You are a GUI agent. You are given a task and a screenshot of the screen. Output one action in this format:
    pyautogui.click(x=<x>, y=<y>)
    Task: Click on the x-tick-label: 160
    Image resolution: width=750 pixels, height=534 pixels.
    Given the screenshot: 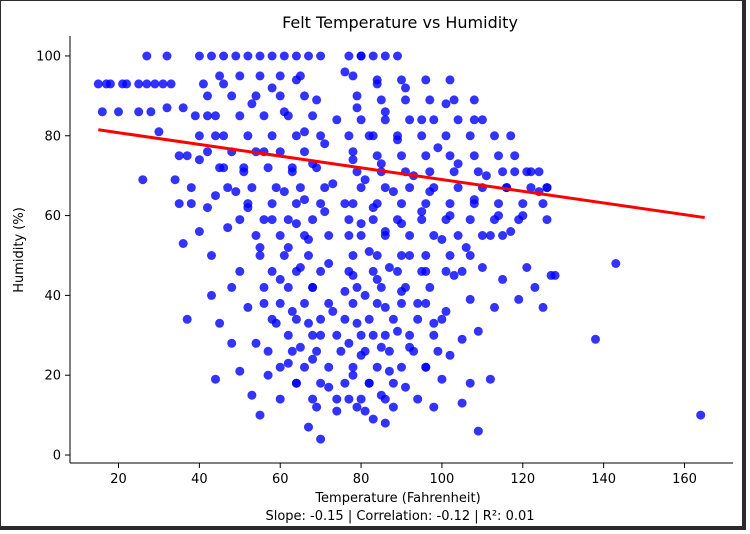 What is the action you would take?
    pyautogui.click(x=684, y=479)
    